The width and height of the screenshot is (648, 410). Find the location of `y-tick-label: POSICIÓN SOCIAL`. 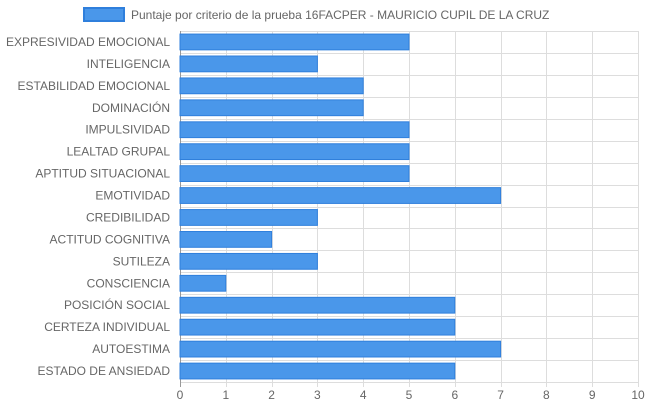

y-tick-label: POSICIÓN SOCIAL is located at coordinates (117, 304).